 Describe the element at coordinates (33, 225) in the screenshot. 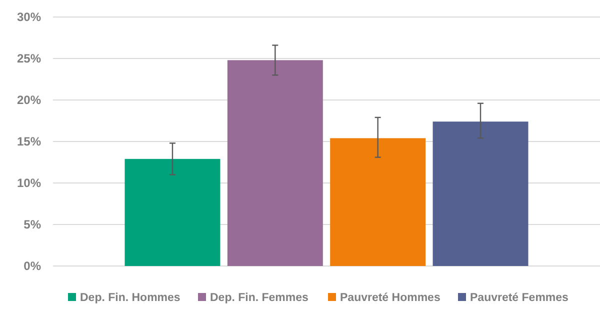

I see `y-tick-label: 5%` at that location.